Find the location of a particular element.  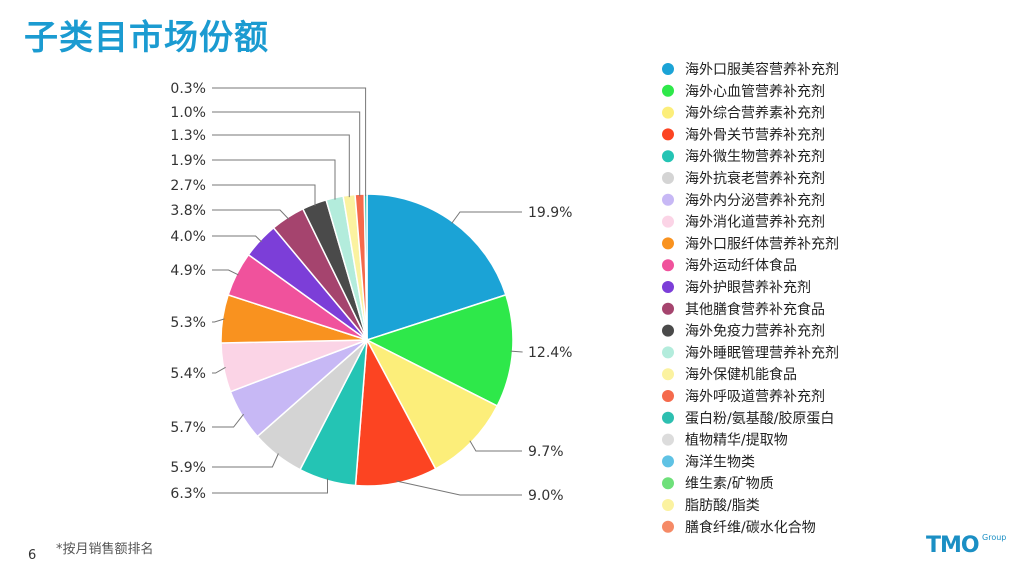

legend-label: 植物精华/提取物 is located at coordinates (736, 441).